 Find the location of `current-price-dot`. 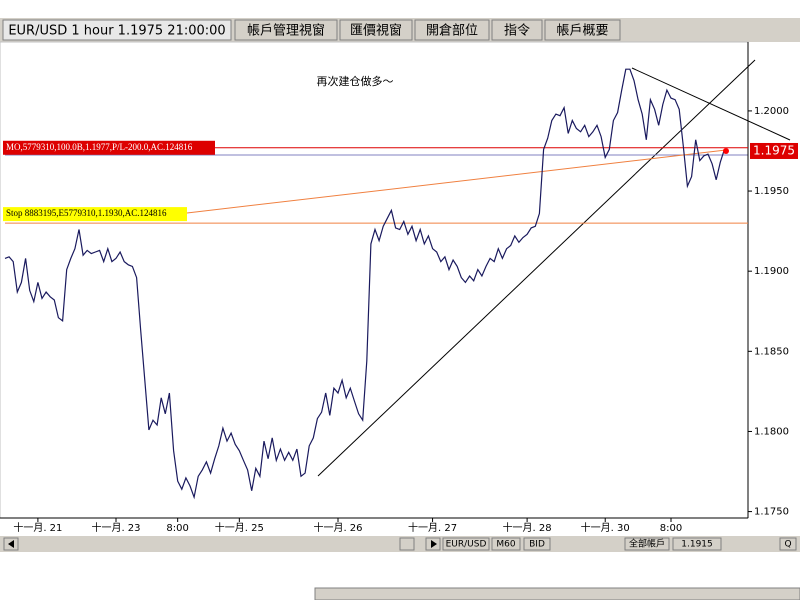

current-price-dot is located at coordinates (726, 150).